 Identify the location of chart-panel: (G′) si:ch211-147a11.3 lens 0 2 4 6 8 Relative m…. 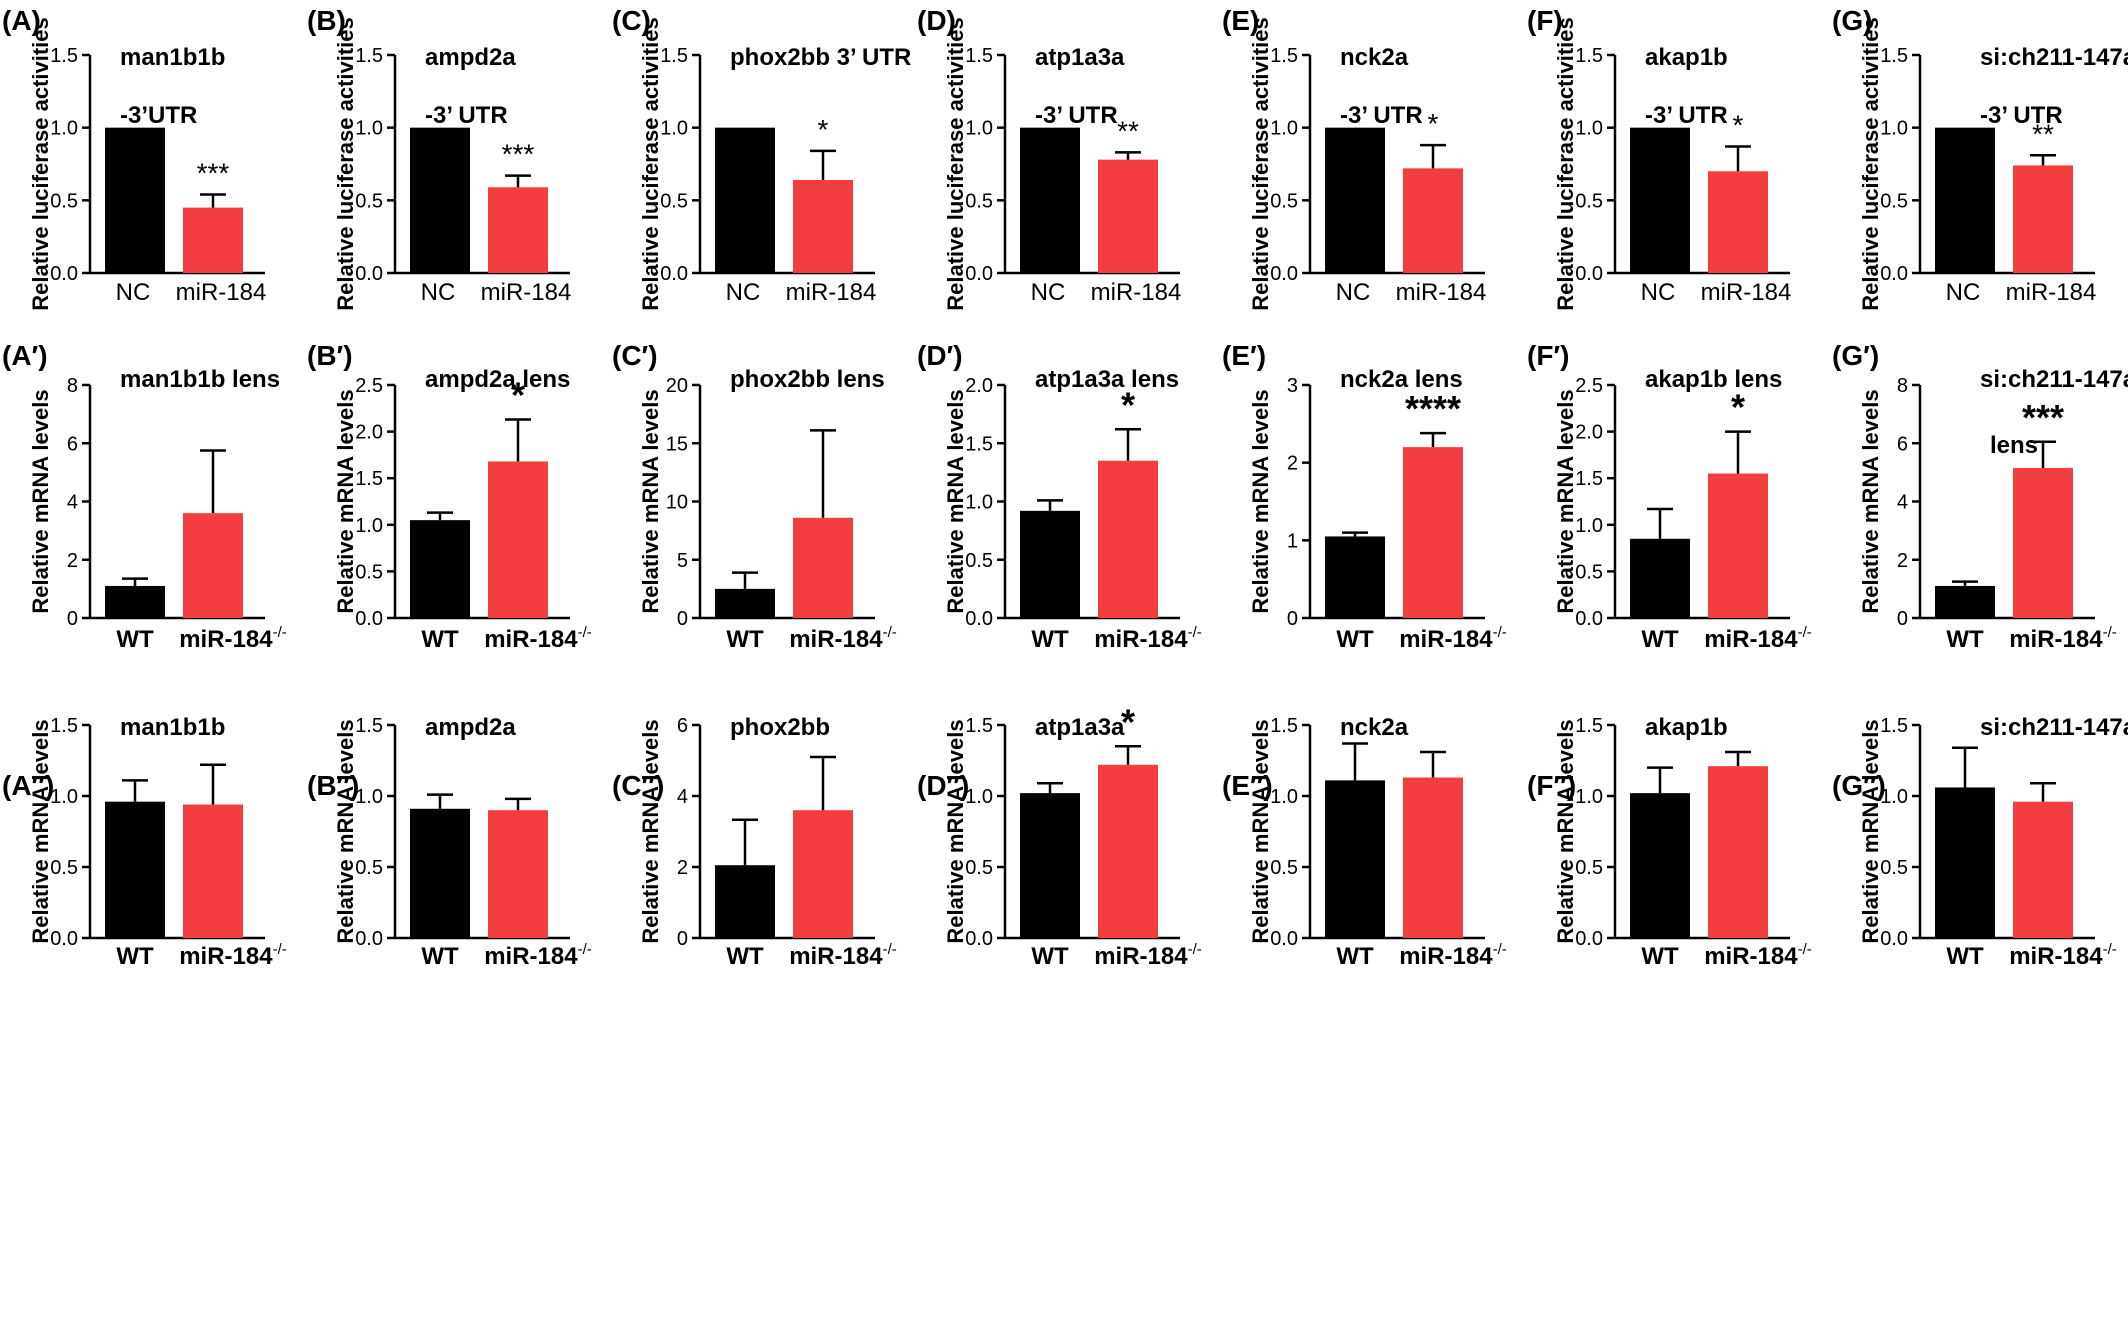
(1980, 496).